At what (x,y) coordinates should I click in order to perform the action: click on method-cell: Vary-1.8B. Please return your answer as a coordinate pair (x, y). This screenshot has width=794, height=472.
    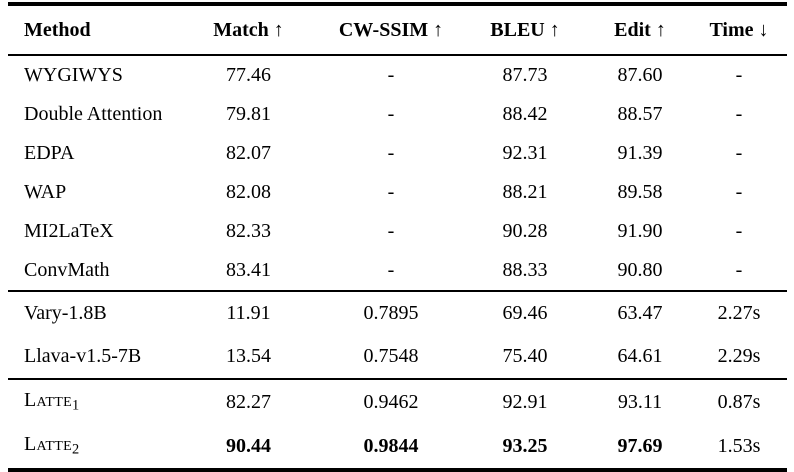
    Looking at the image, I should click on (92, 313).